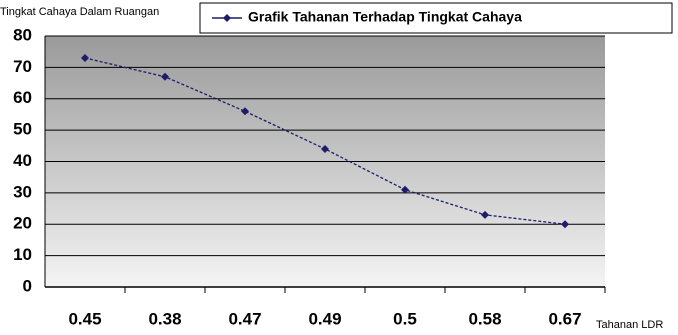 This screenshot has width=678, height=335. What do you see at coordinates (629, 325) in the screenshot?
I see `x-axis-label: Tahanan LDR` at bounding box center [629, 325].